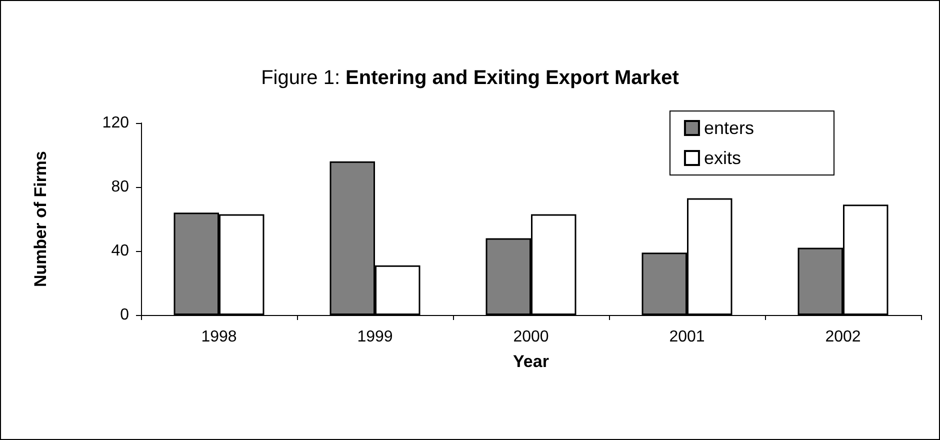 The width and height of the screenshot is (940, 440). Describe the element at coordinates (116, 123) in the screenshot. I see `y-tick-label: 120` at that location.